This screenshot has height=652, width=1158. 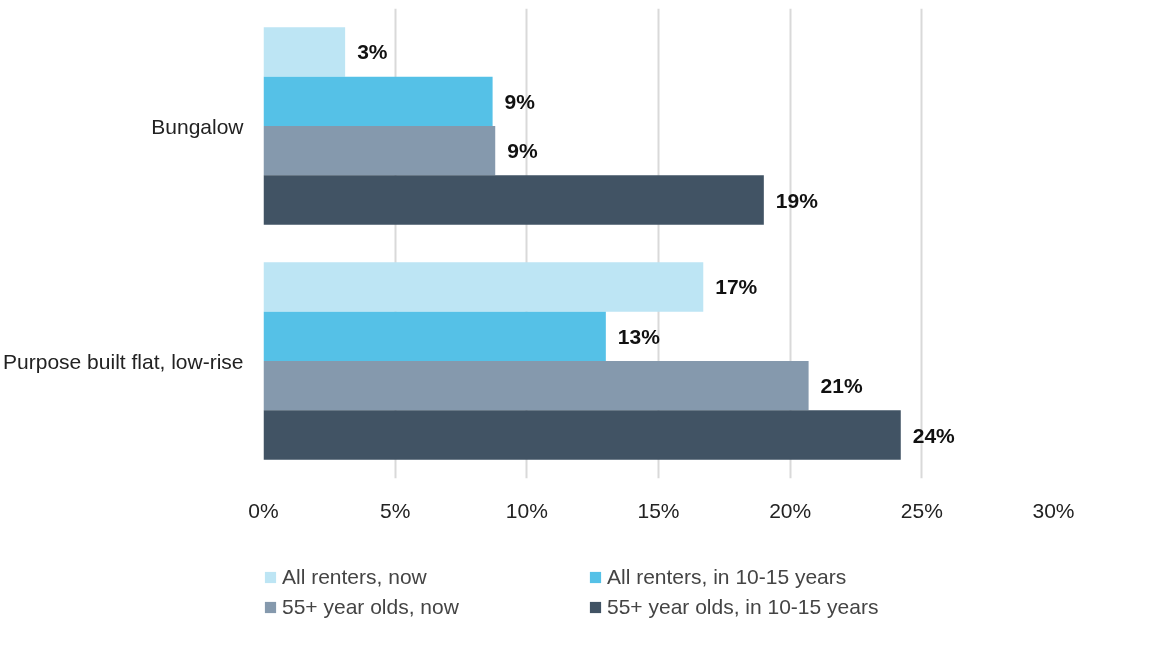 What do you see at coordinates (639, 336) in the screenshot?
I see `data-label: 13%` at bounding box center [639, 336].